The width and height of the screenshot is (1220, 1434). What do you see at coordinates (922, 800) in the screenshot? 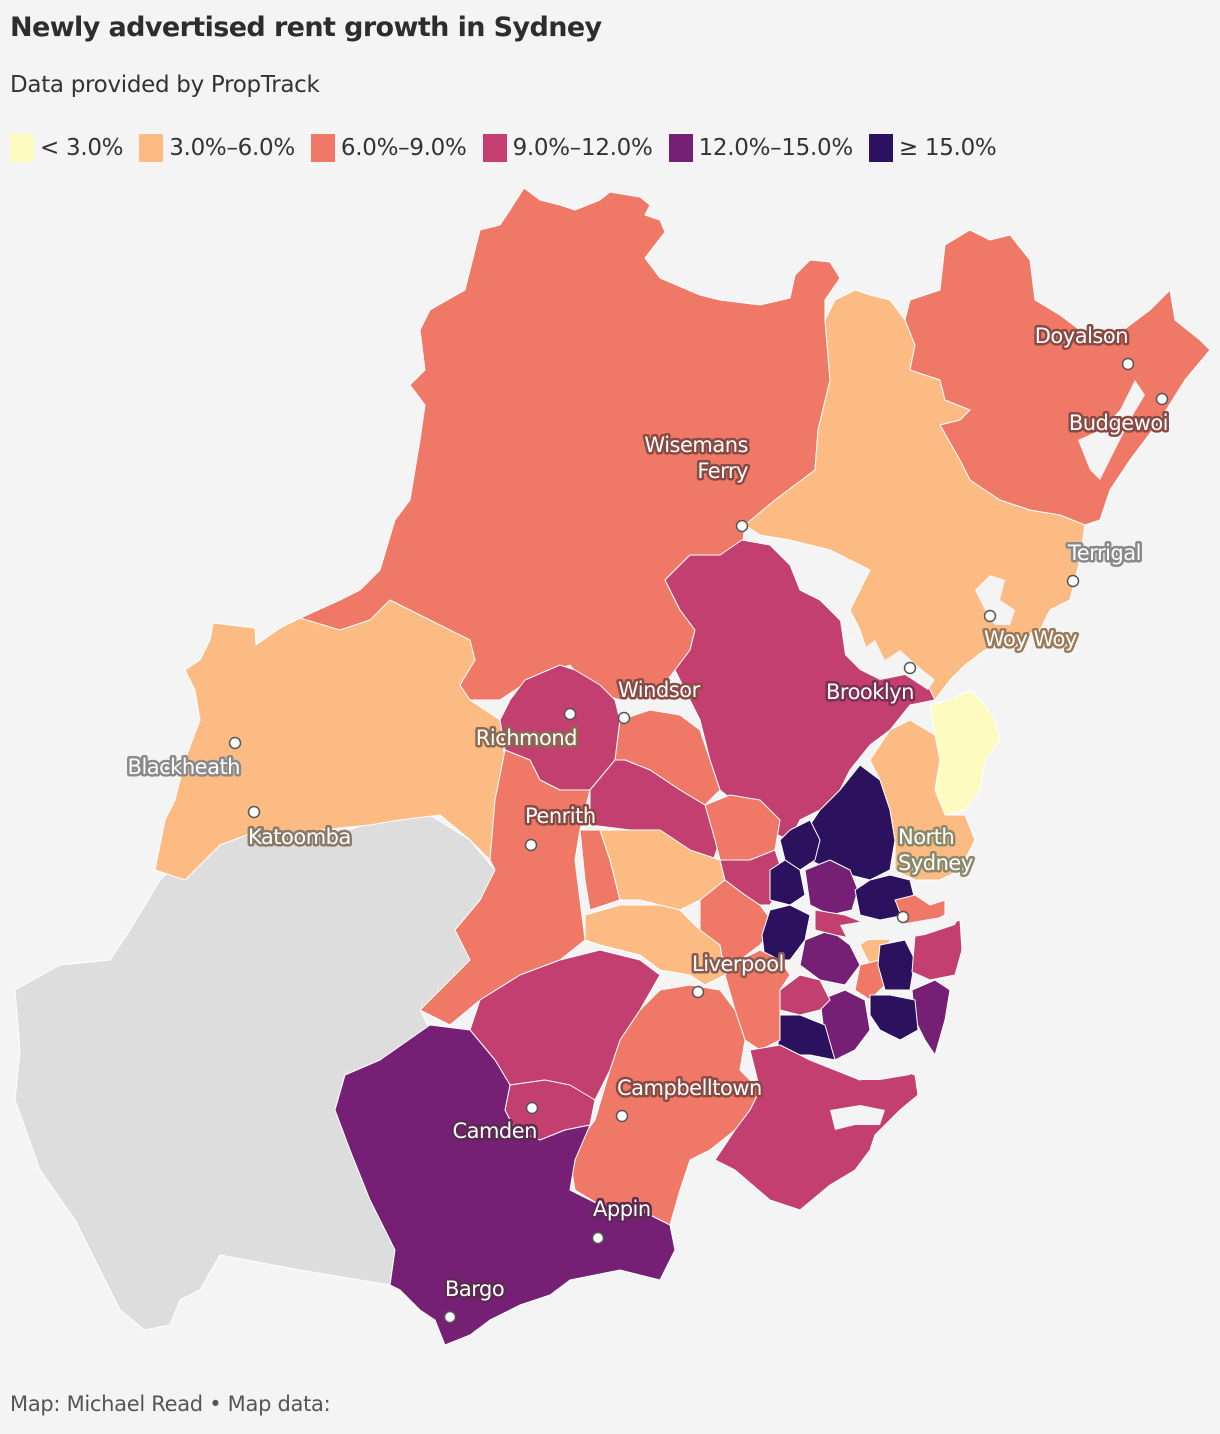
I see `region-warringah` at bounding box center [922, 800].